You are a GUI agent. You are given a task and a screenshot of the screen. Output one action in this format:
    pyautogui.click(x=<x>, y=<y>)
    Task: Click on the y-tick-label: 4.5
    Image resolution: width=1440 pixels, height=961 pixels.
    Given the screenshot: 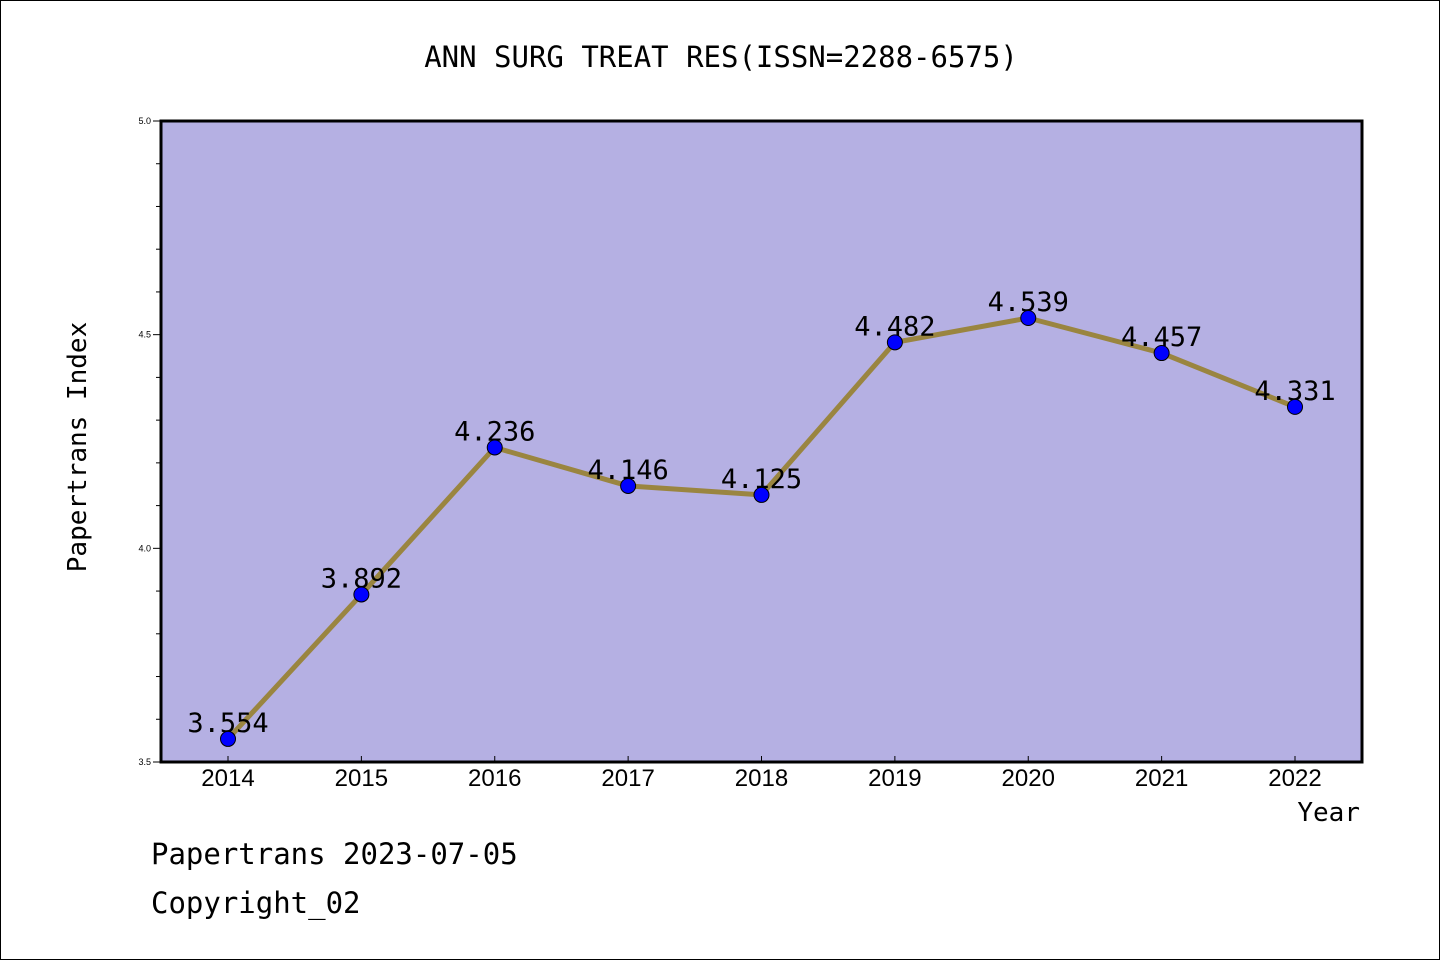 What is the action you would take?
    pyautogui.click(x=144, y=335)
    